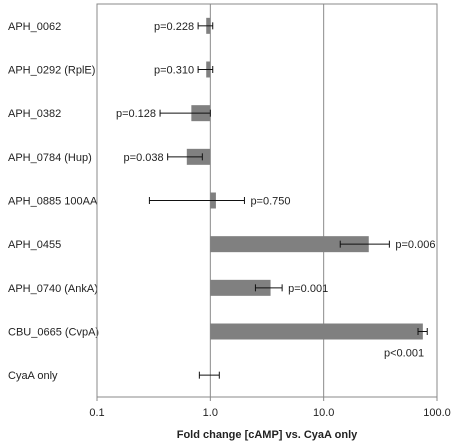  Describe the element at coordinates (51, 71) in the screenshot. I see `category-label: APH_0292 (RplE)` at that location.